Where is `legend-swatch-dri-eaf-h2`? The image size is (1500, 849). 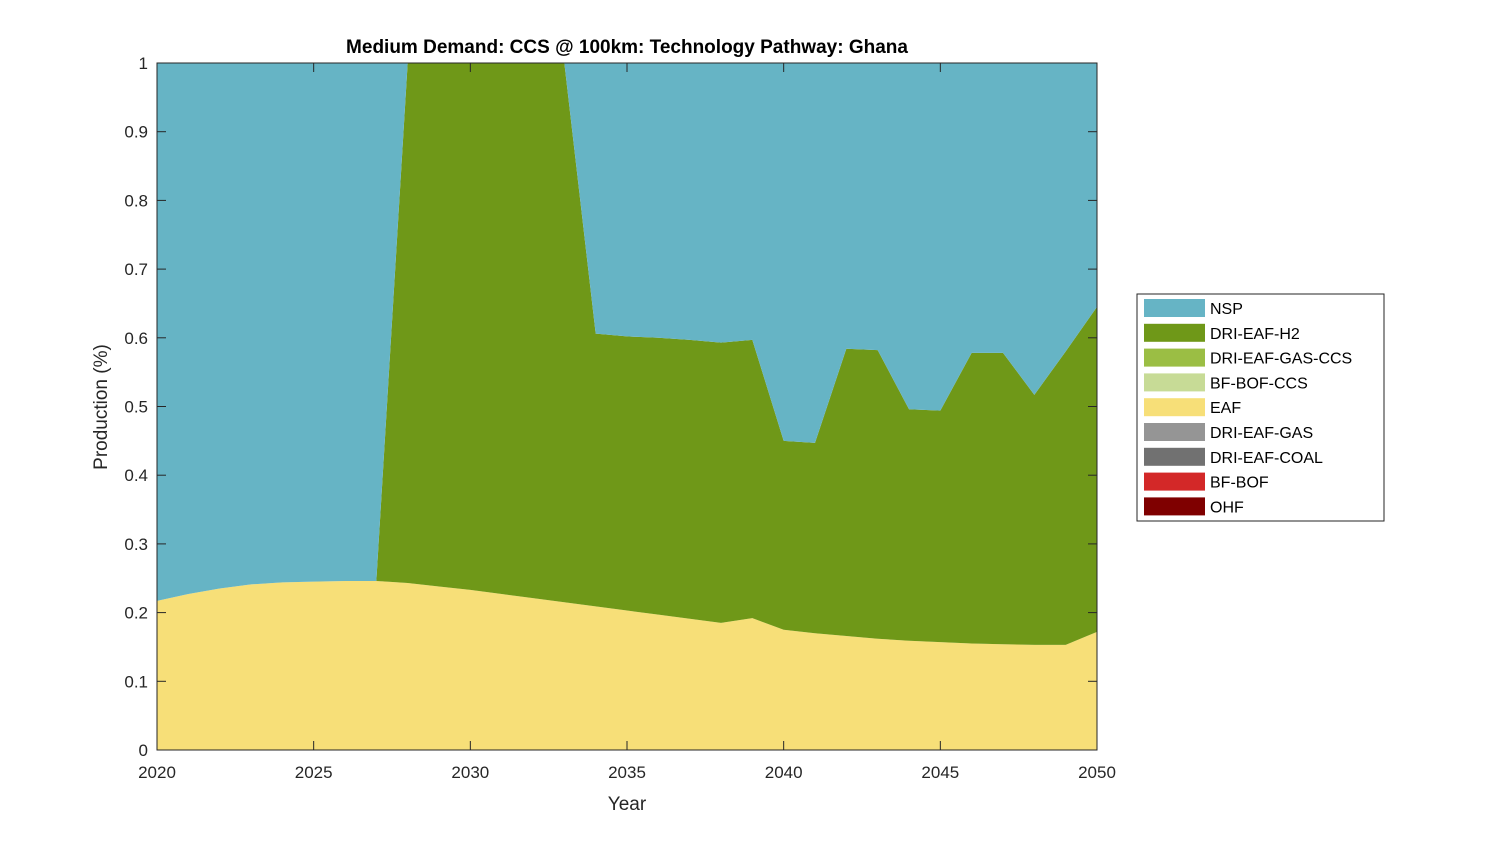
legend-swatch-dri-eaf-h2 is located at coordinates (1174, 332).